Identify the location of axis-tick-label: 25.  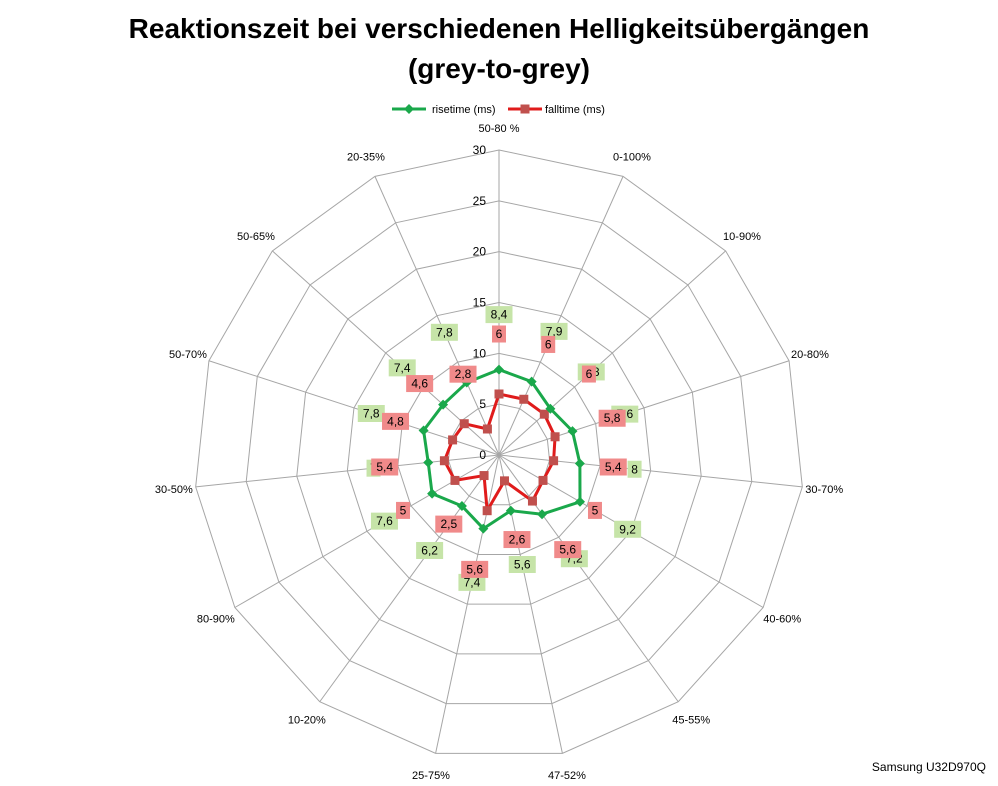
(480, 201).